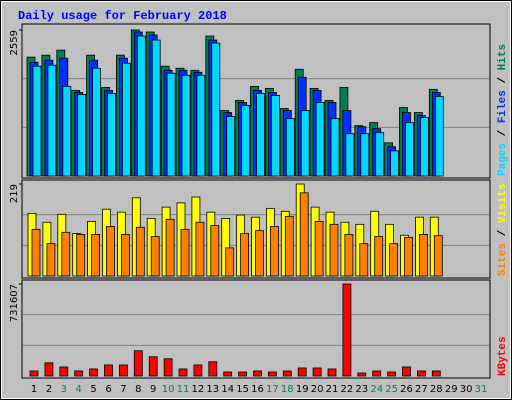 The height and width of the screenshot is (400, 512). What do you see at coordinates (287, 389) in the screenshot?
I see `x-tick-label: 18` at bounding box center [287, 389].